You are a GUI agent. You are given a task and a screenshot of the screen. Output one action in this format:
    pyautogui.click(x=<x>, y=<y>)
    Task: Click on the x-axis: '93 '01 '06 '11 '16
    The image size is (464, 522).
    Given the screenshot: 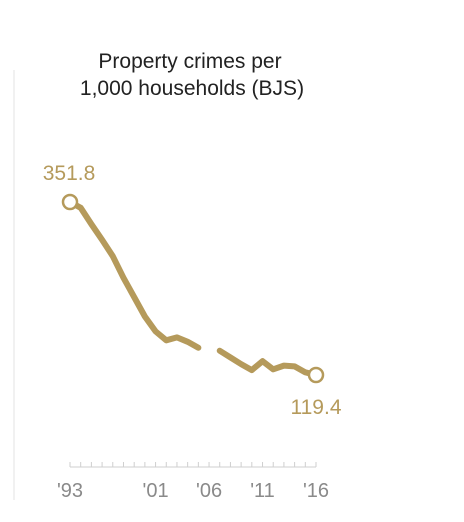 What is the action you would take?
    pyautogui.click(x=193, y=482)
    